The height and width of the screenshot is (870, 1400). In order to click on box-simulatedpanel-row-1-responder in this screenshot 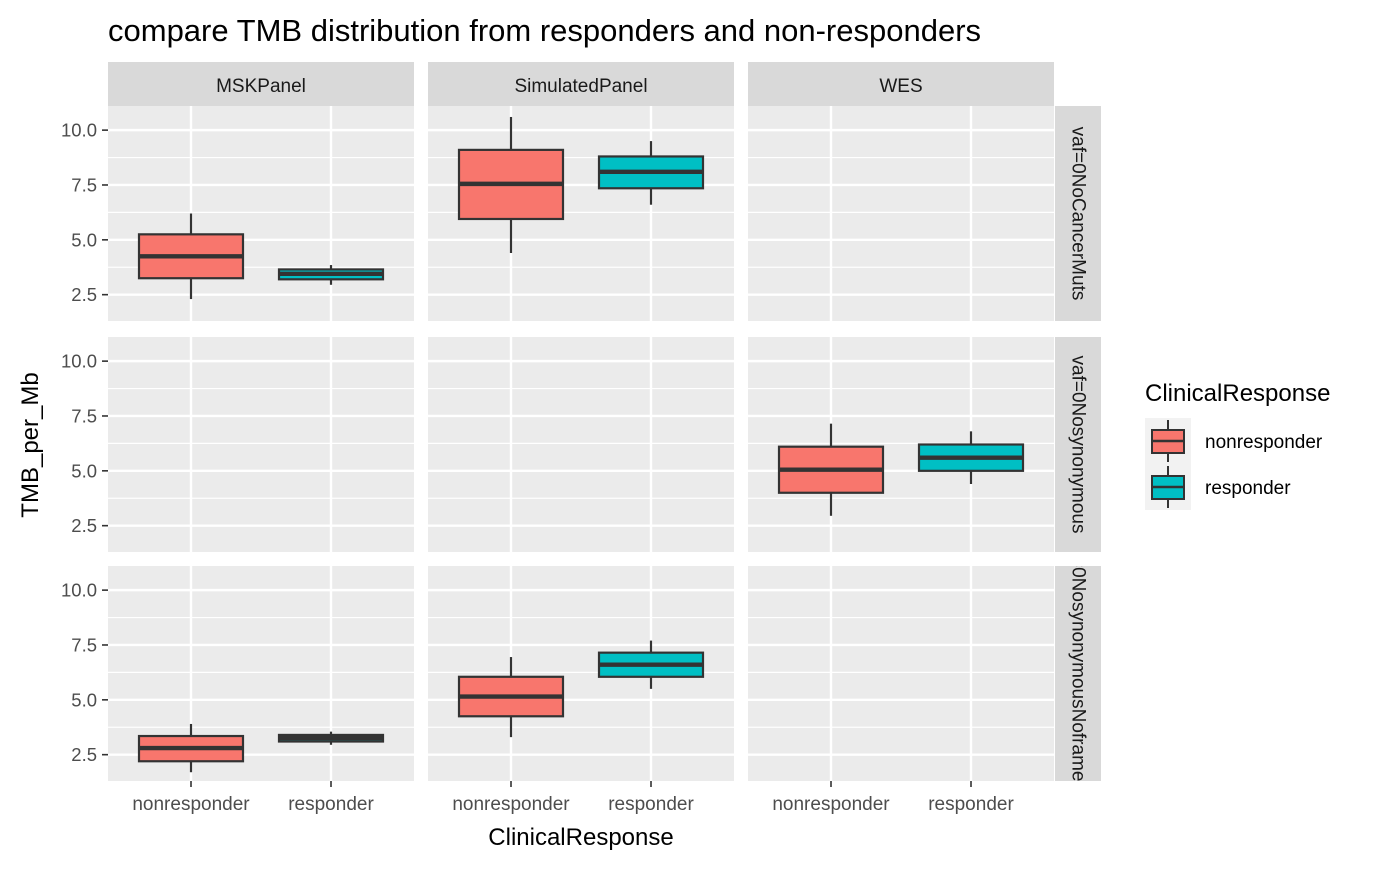, I will do `click(651, 173)`.